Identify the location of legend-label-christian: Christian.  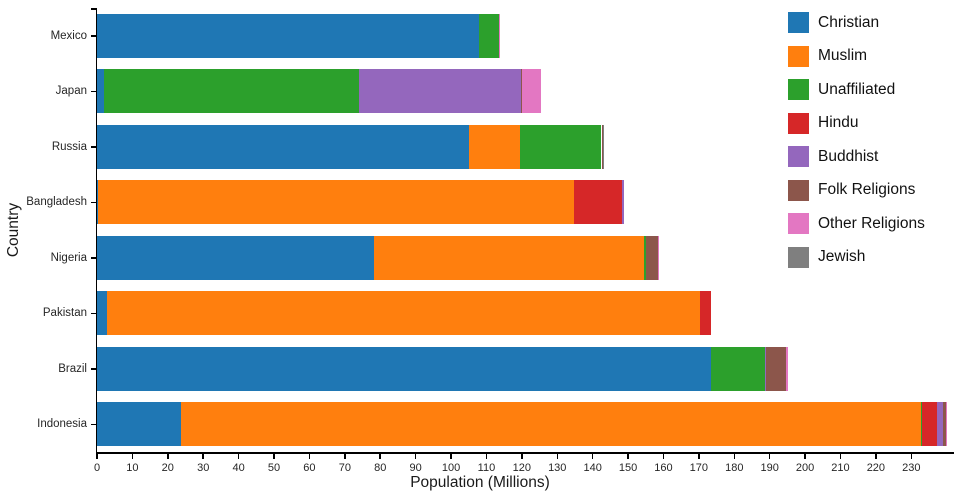
(849, 22).